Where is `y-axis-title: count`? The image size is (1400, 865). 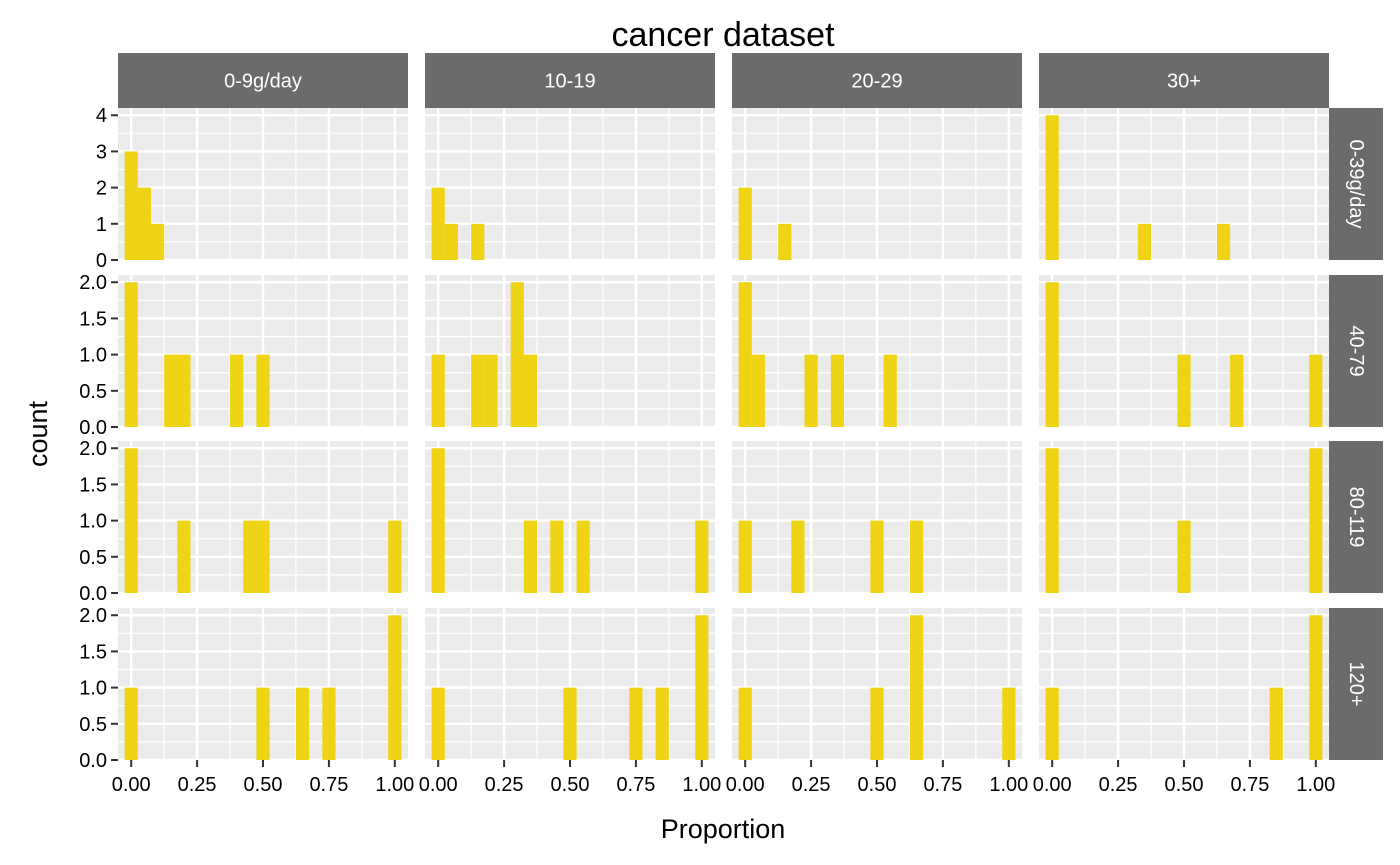
y-axis-title: count is located at coordinates (38, 433).